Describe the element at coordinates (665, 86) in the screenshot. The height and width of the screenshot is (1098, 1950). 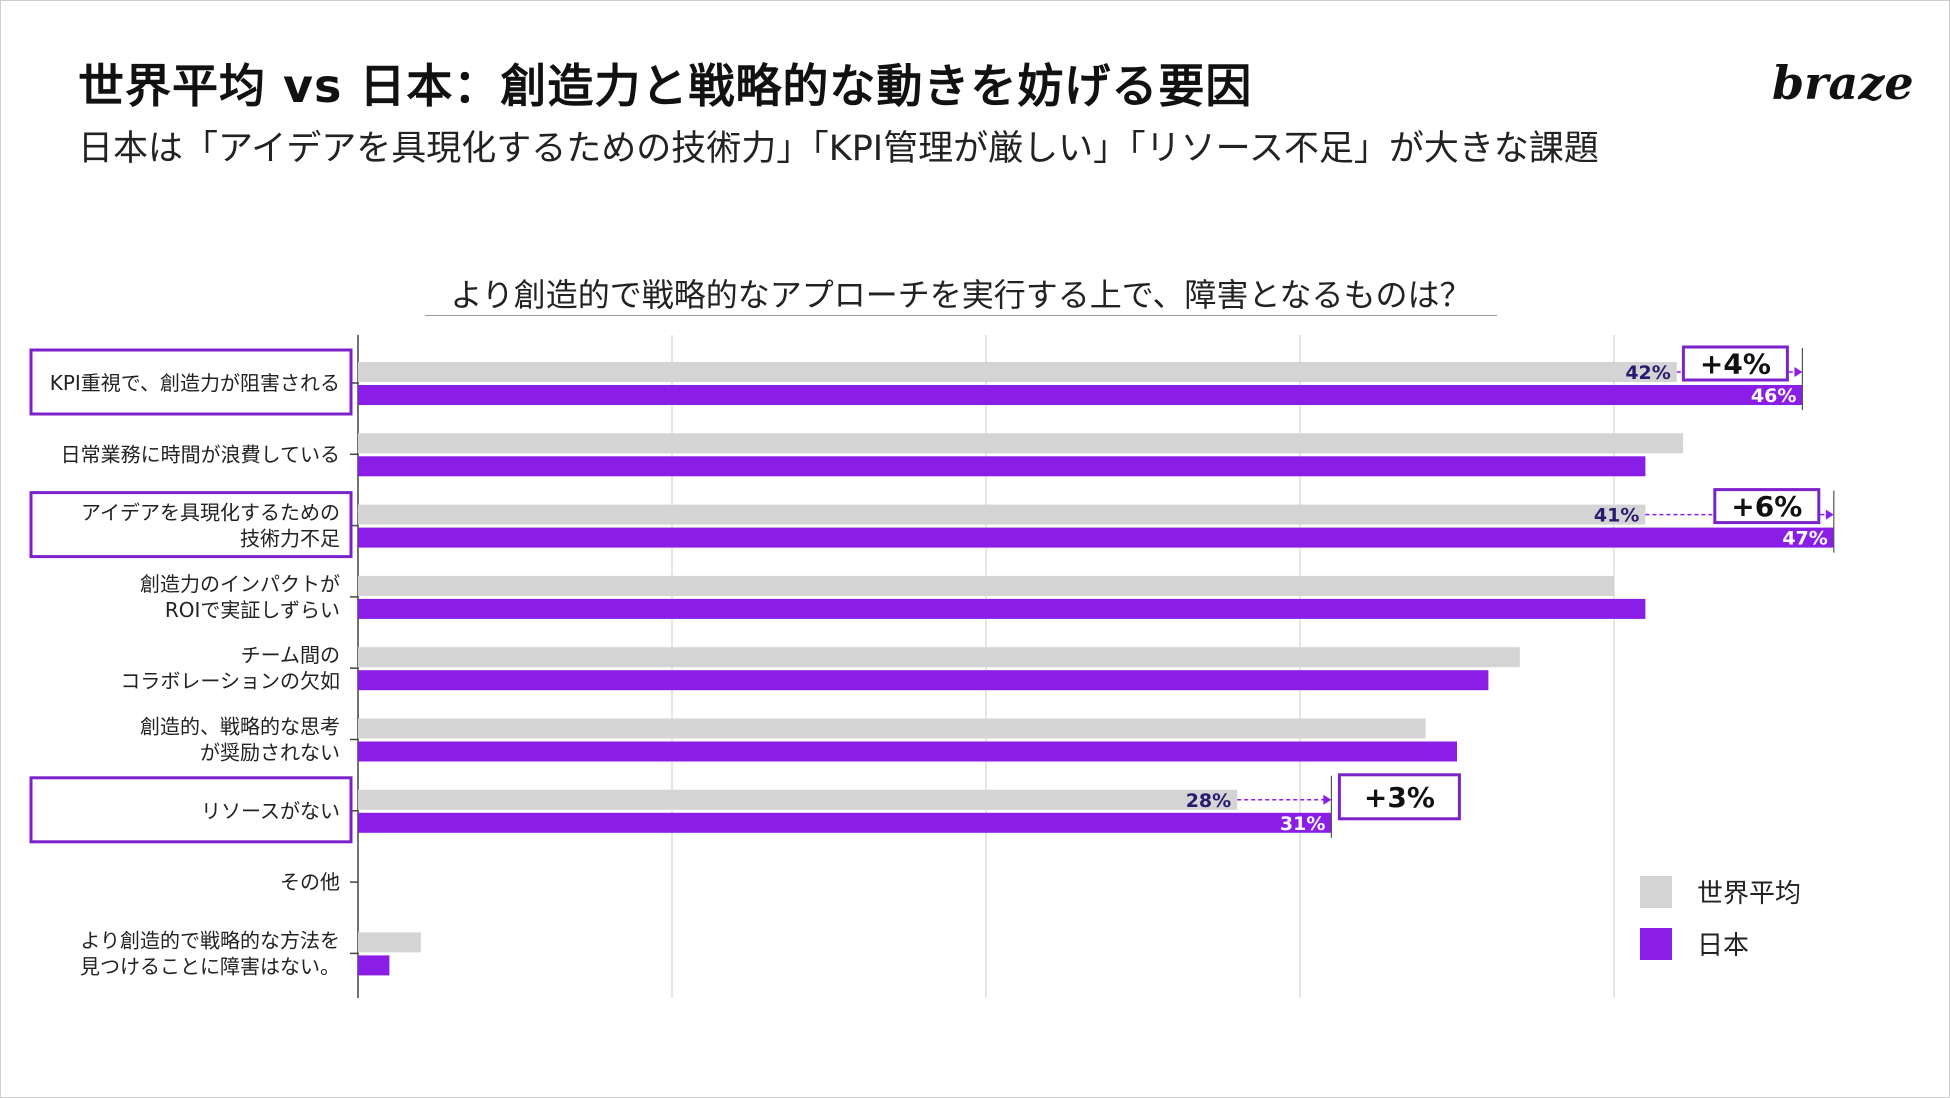
I see `page-title: 世界平均 vs 日本：創造力と戦略的な動きを妨げる要因` at that location.